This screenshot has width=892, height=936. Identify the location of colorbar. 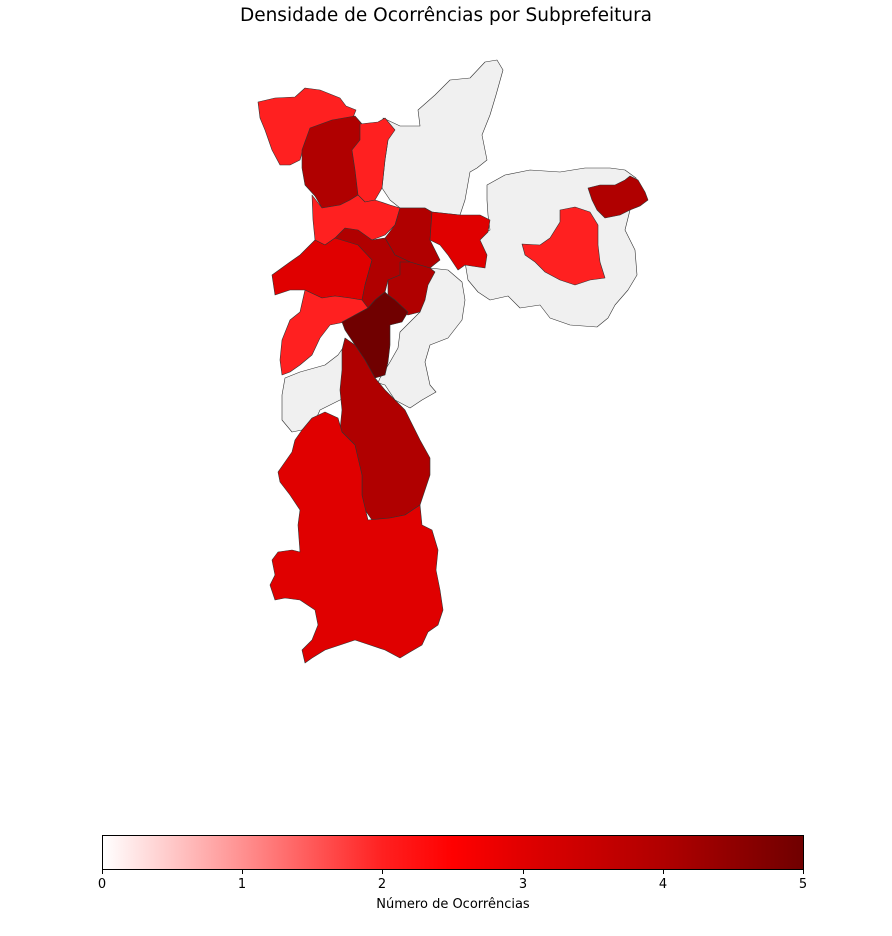
(453, 852).